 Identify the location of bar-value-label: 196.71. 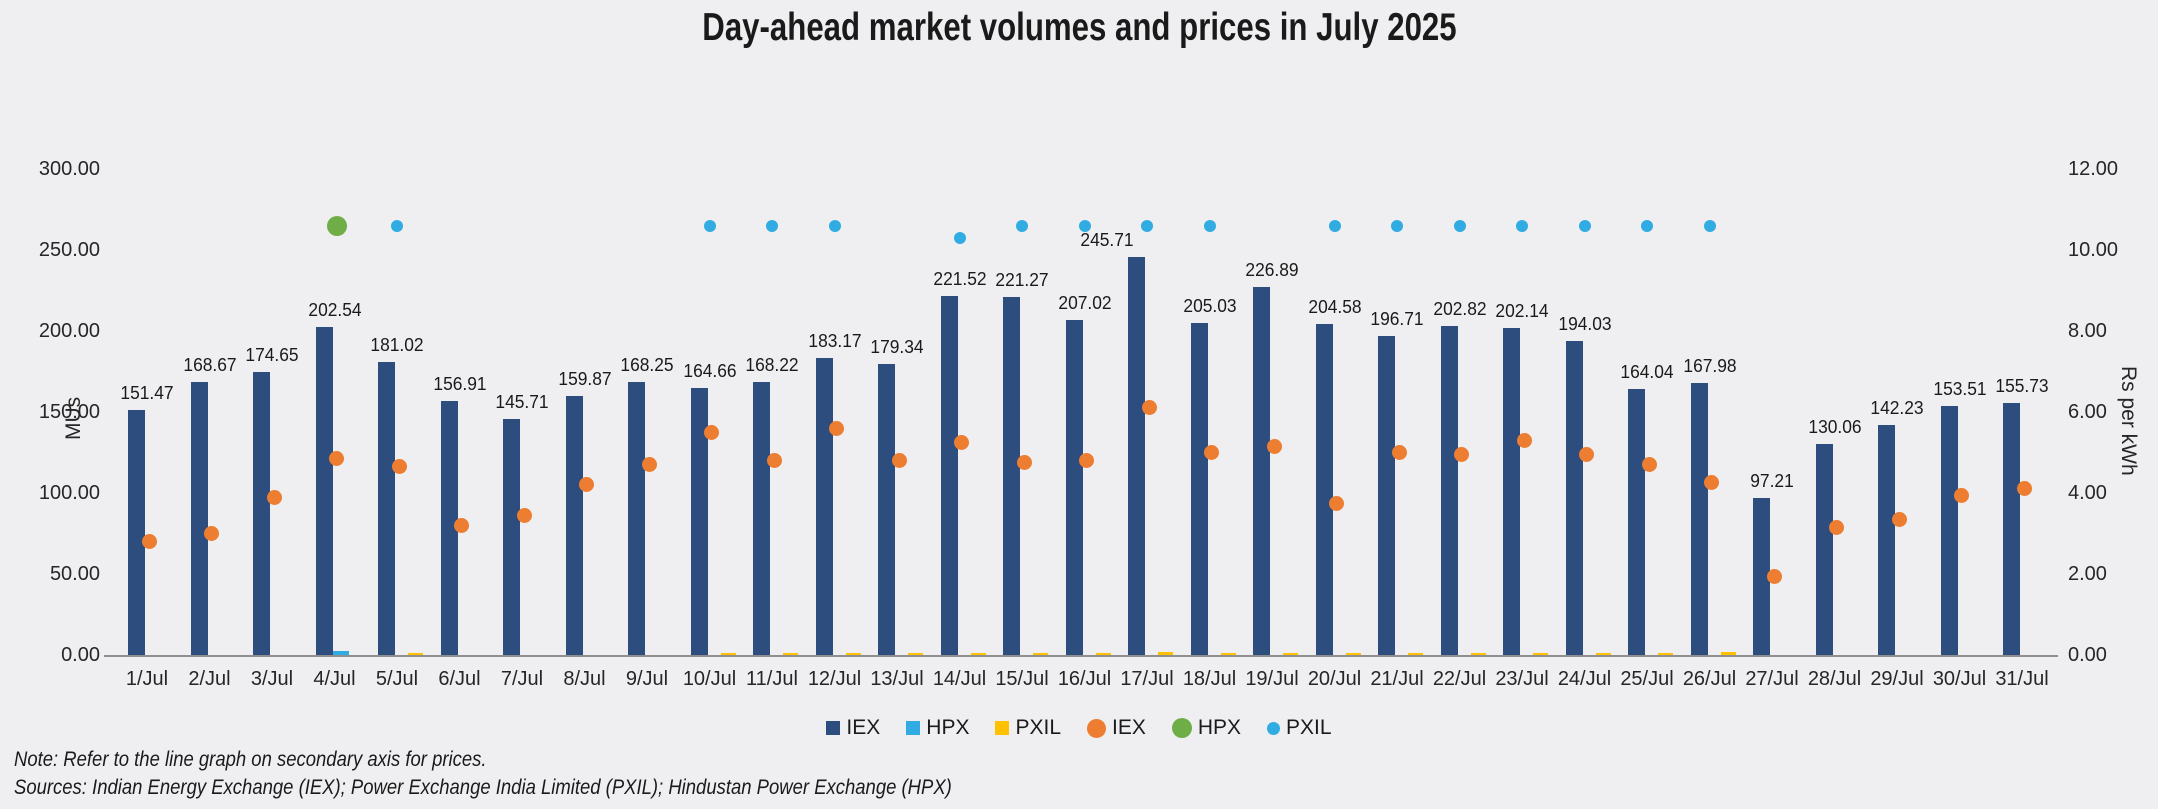
(1397, 319).